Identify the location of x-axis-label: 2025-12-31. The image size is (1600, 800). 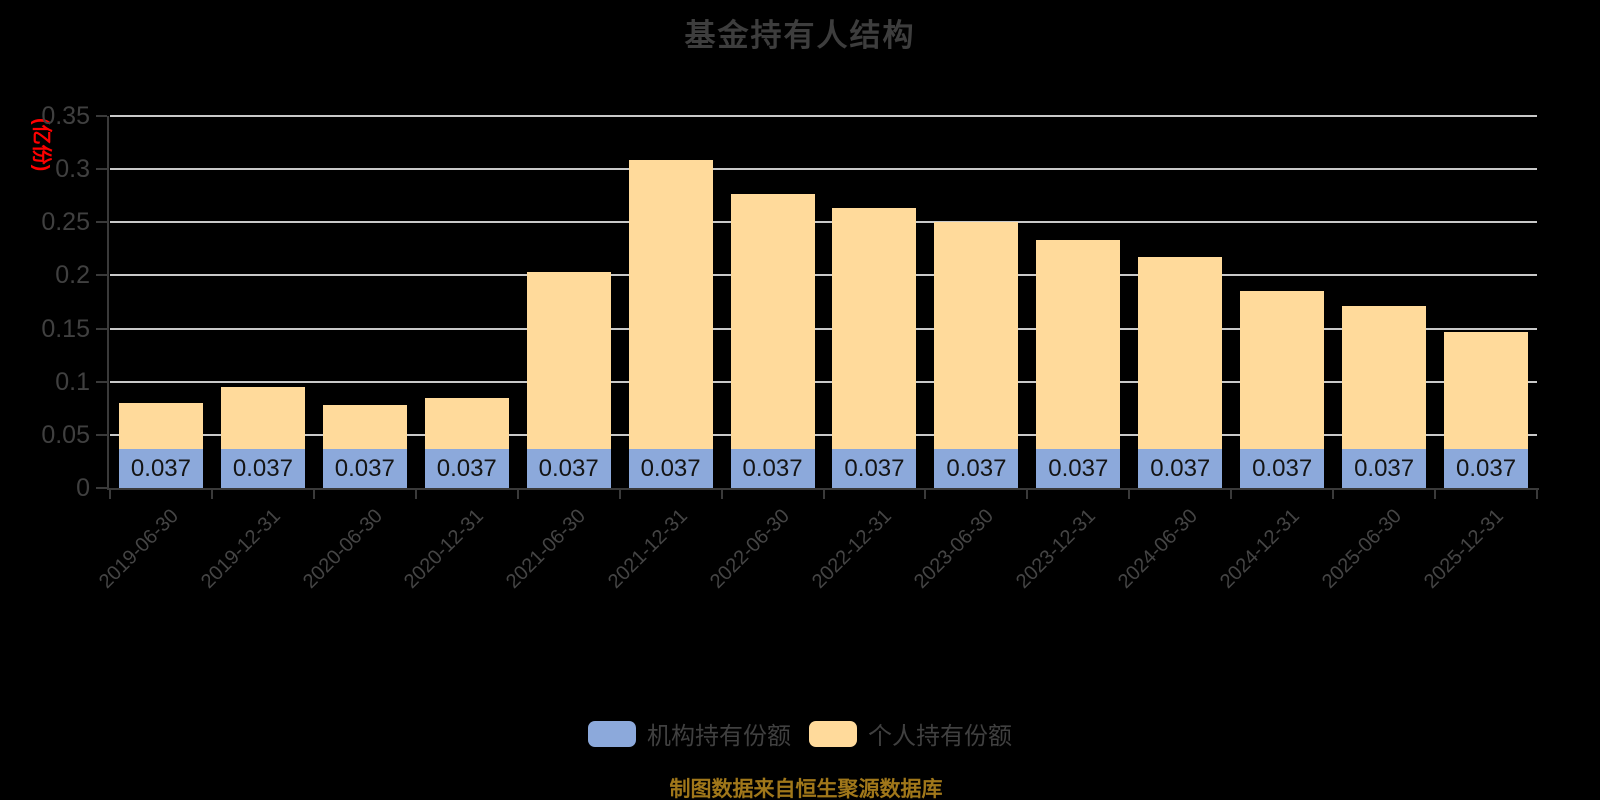
(1463, 549).